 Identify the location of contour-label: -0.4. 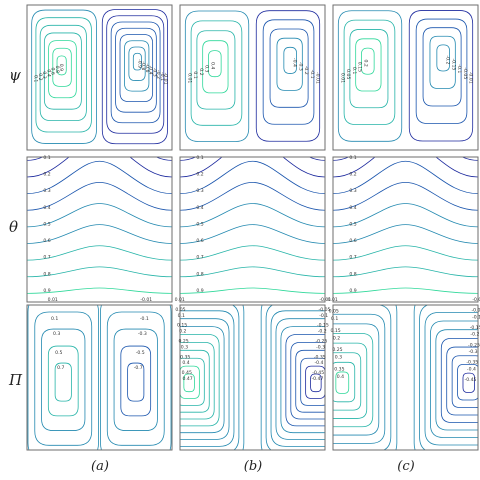
(471, 369).